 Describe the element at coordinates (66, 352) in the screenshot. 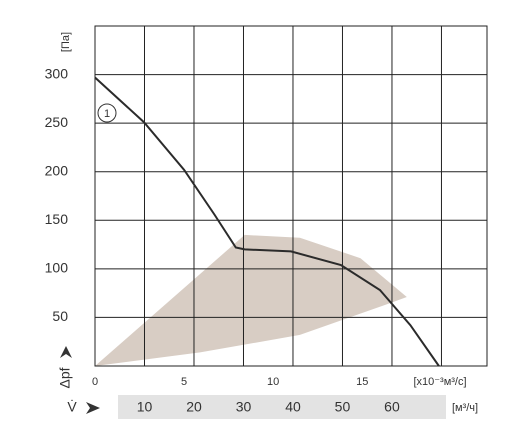

I see `y-arrow` at that location.